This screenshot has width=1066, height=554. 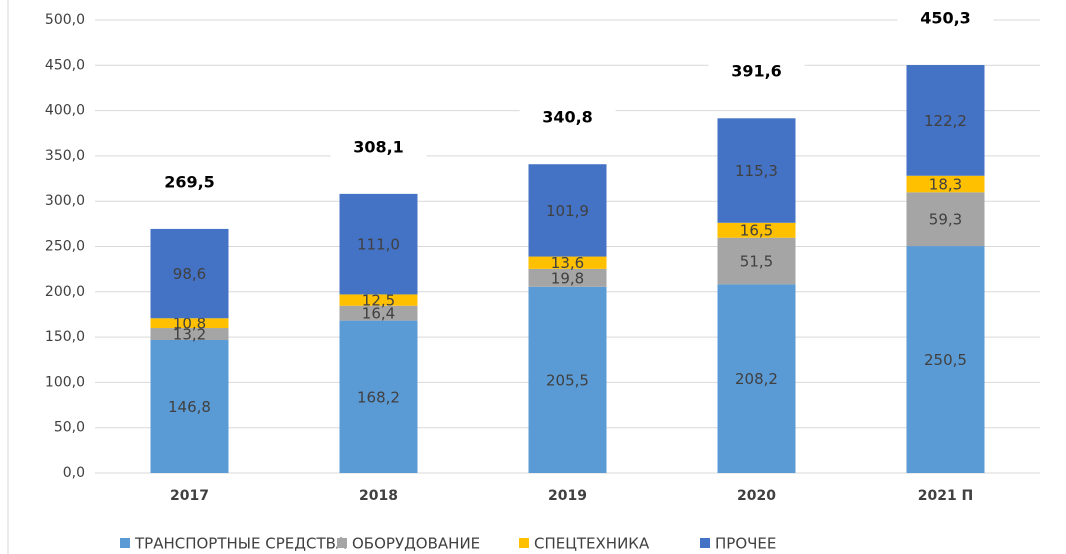 I want to click on data-label: 16,5, so click(x=756, y=231).